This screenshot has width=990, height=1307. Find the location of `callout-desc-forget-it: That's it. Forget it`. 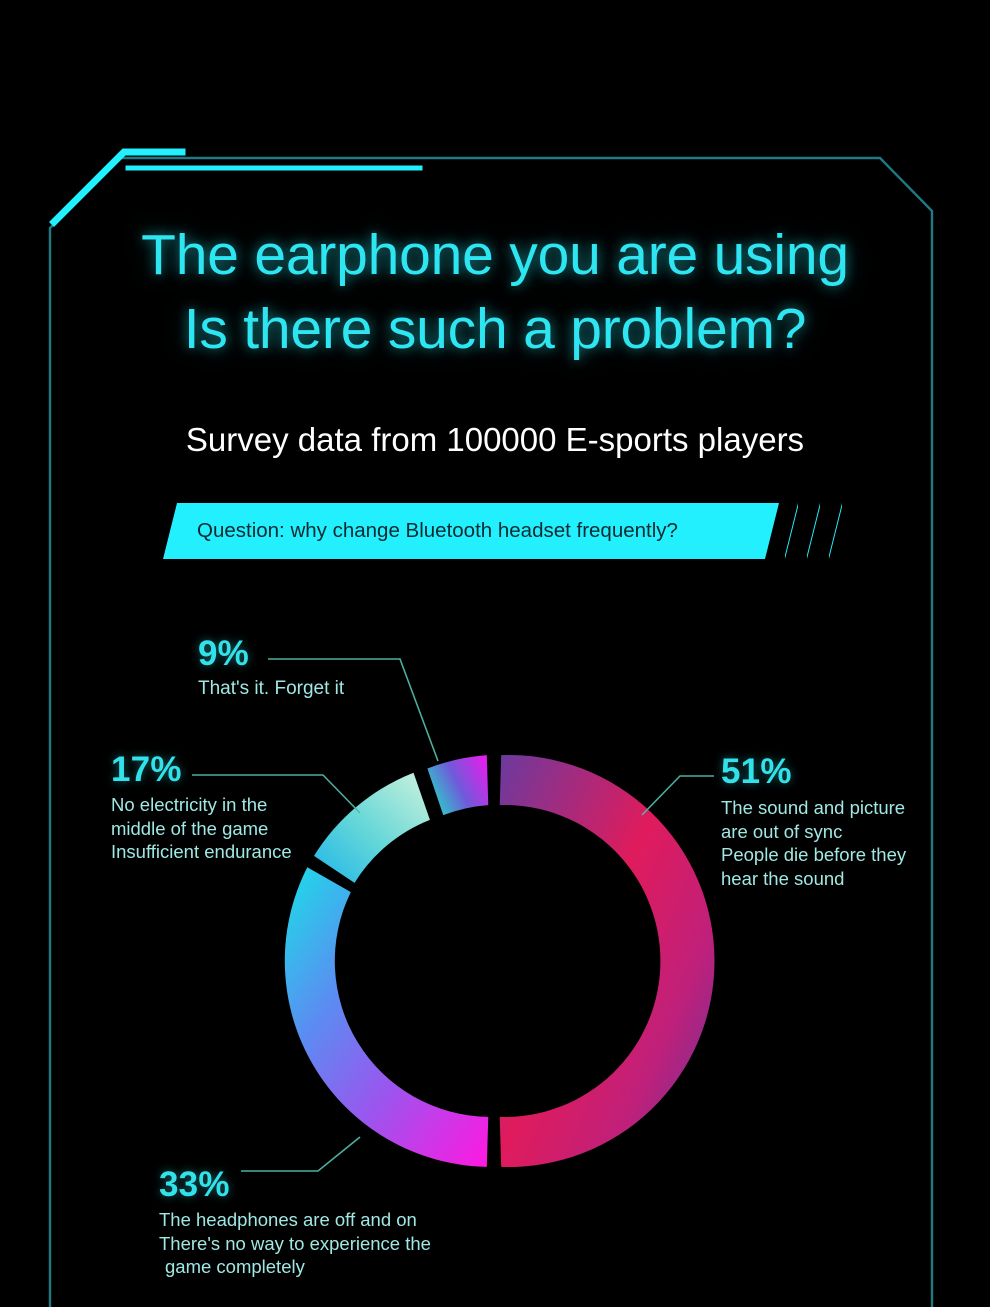

callout-desc-forget-it: That's it. Forget it is located at coordinates (271, 689).